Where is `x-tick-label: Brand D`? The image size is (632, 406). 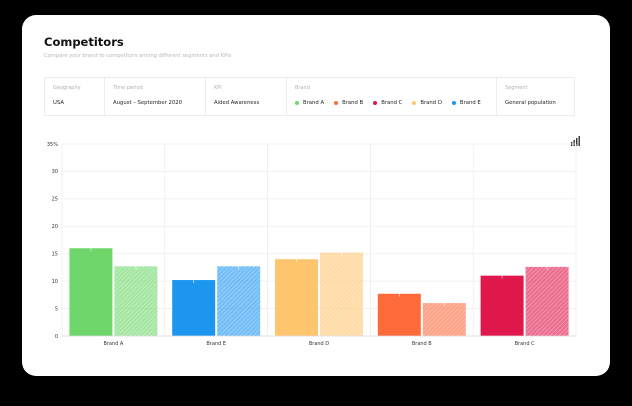 x-tick-label: Brand D is located at coordinates (319, 344).